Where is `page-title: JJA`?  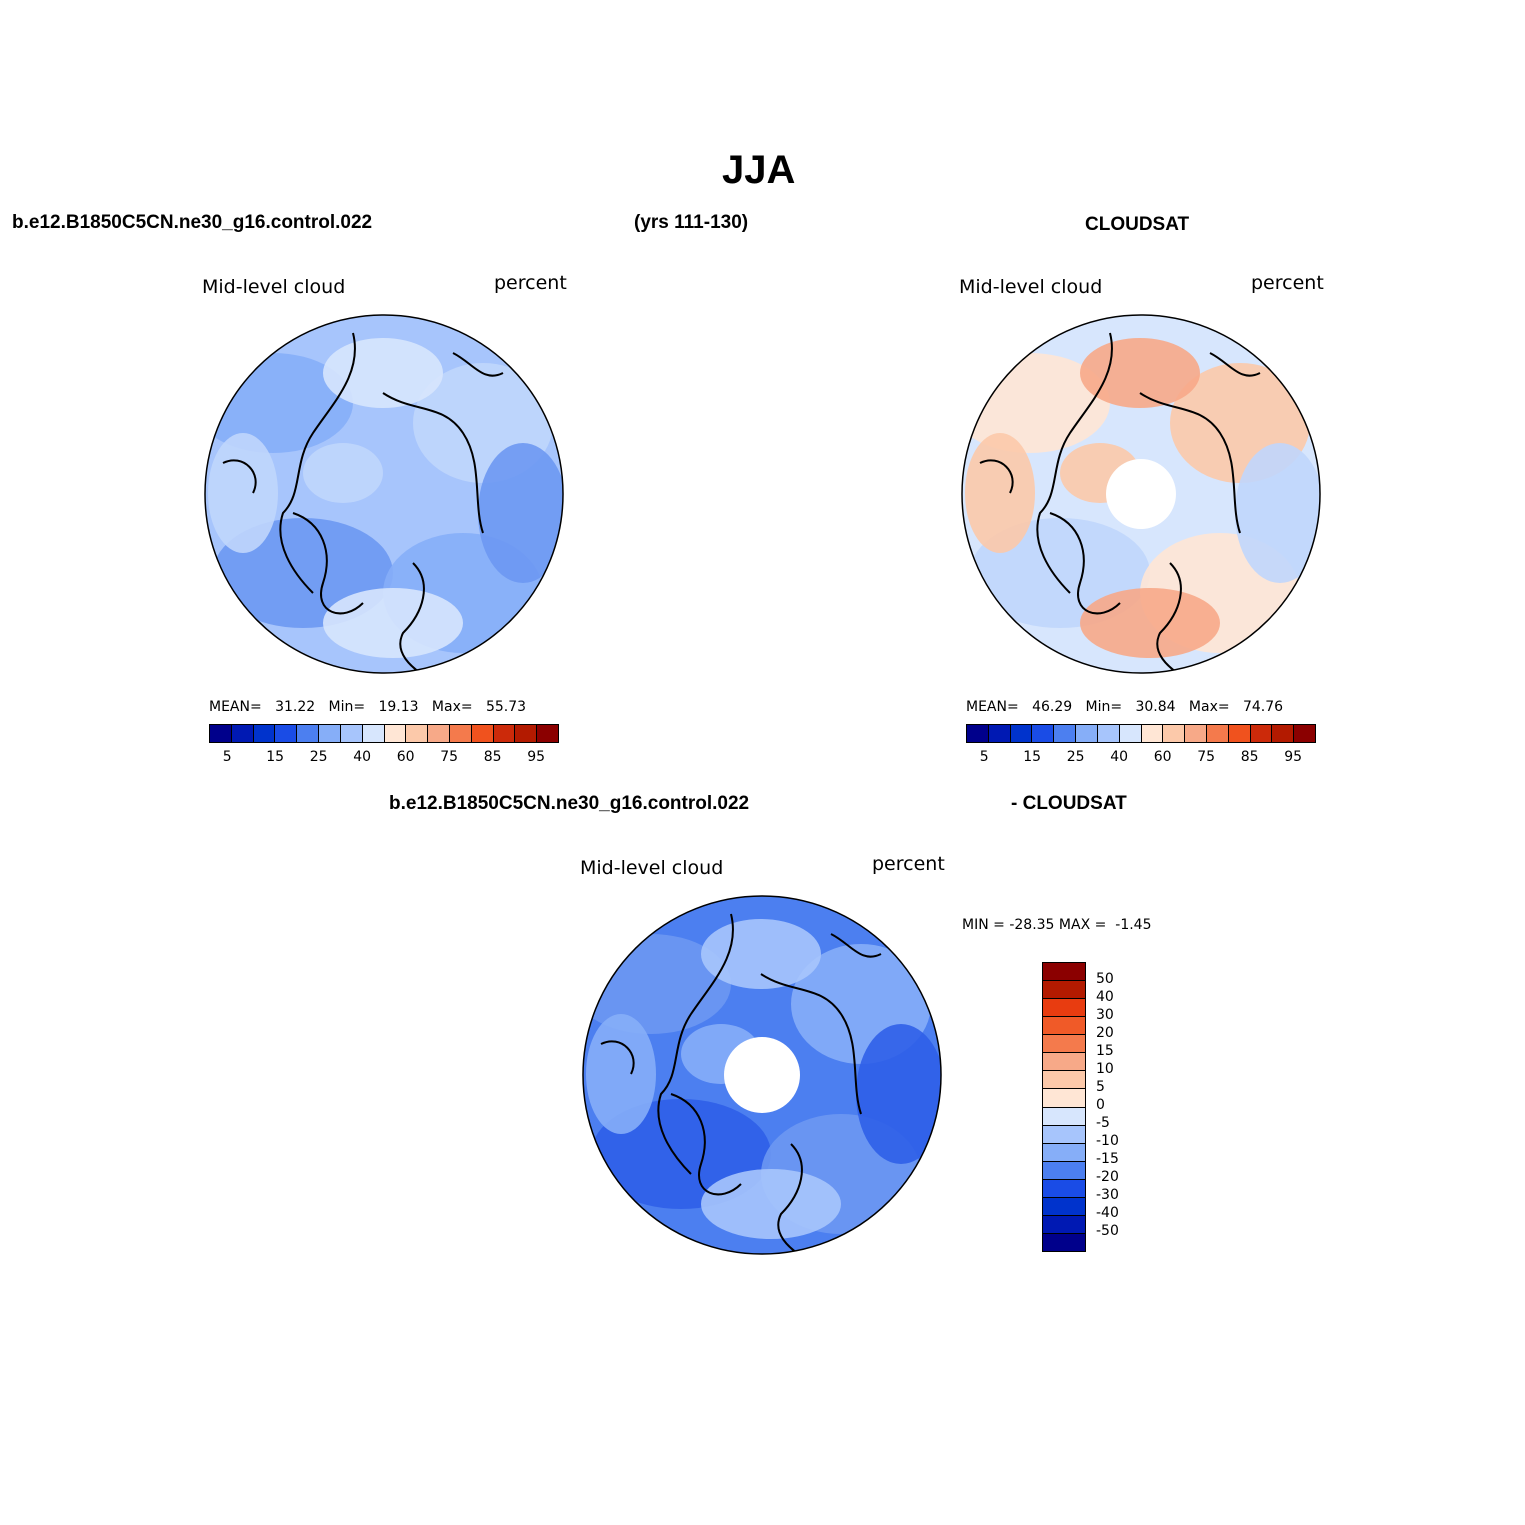
page-title: JJA is located at coordinates (759, 170).